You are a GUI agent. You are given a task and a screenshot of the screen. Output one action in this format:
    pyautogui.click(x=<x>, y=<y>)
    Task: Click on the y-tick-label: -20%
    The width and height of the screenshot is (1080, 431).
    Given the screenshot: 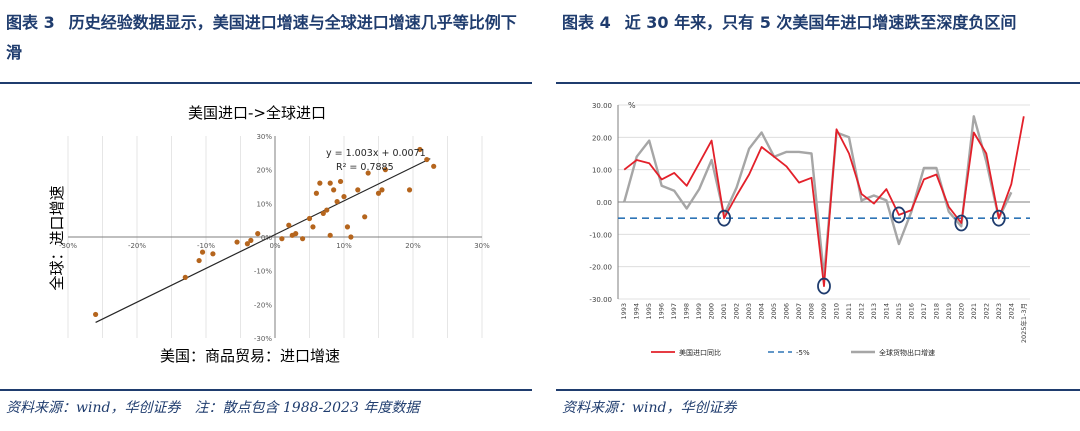 What is the action you would take?
    pyautogui.click(x=263, y=305)
    